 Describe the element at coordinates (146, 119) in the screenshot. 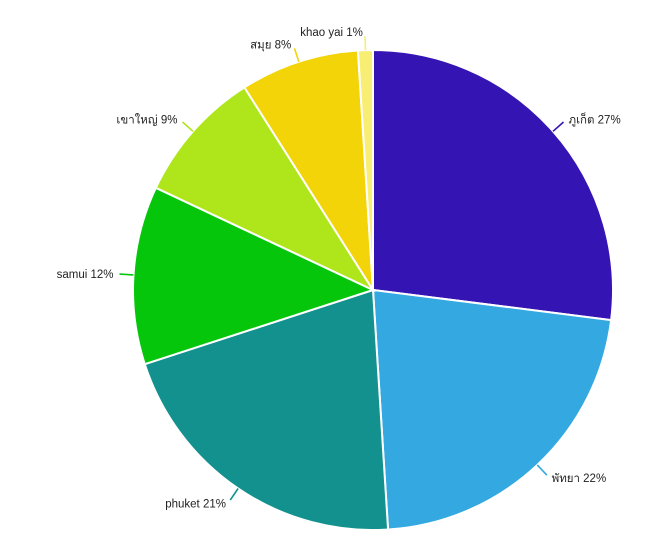

I see `slice-label-5: เขาใหญ่ 9%` at that location.